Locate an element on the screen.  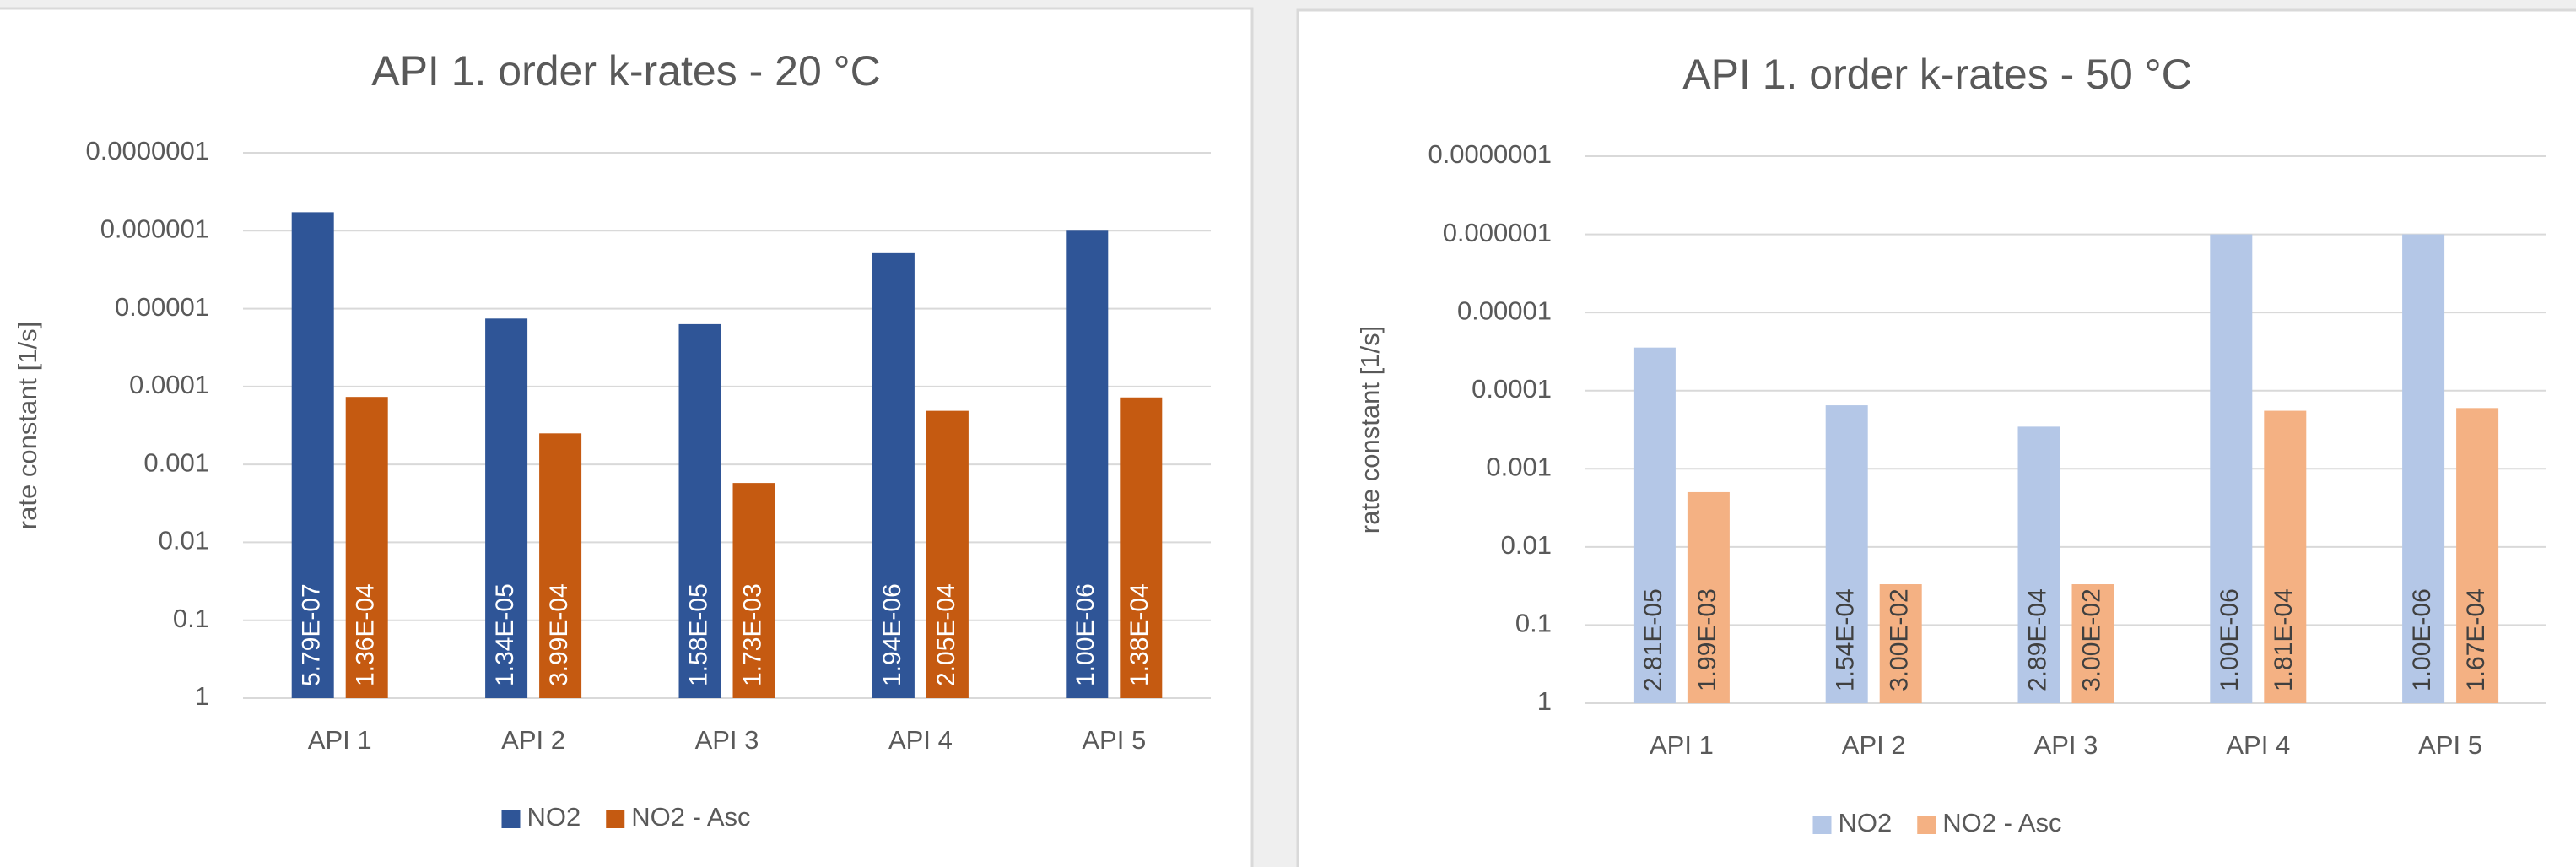
data-label: 1.54E-04 is located at coordinates (1846, 639).